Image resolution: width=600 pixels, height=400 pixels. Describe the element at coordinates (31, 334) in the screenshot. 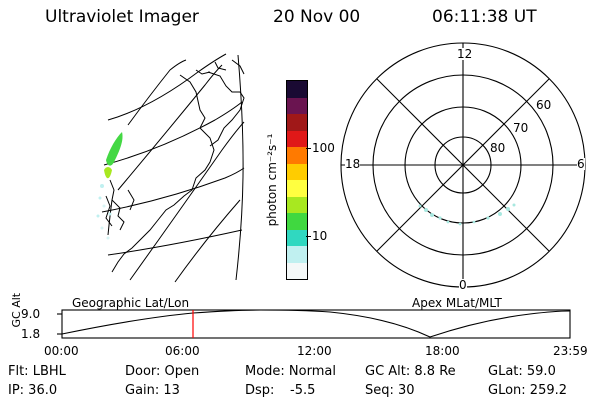

I see `timeline-y-tick-min: 1.8` at that location.